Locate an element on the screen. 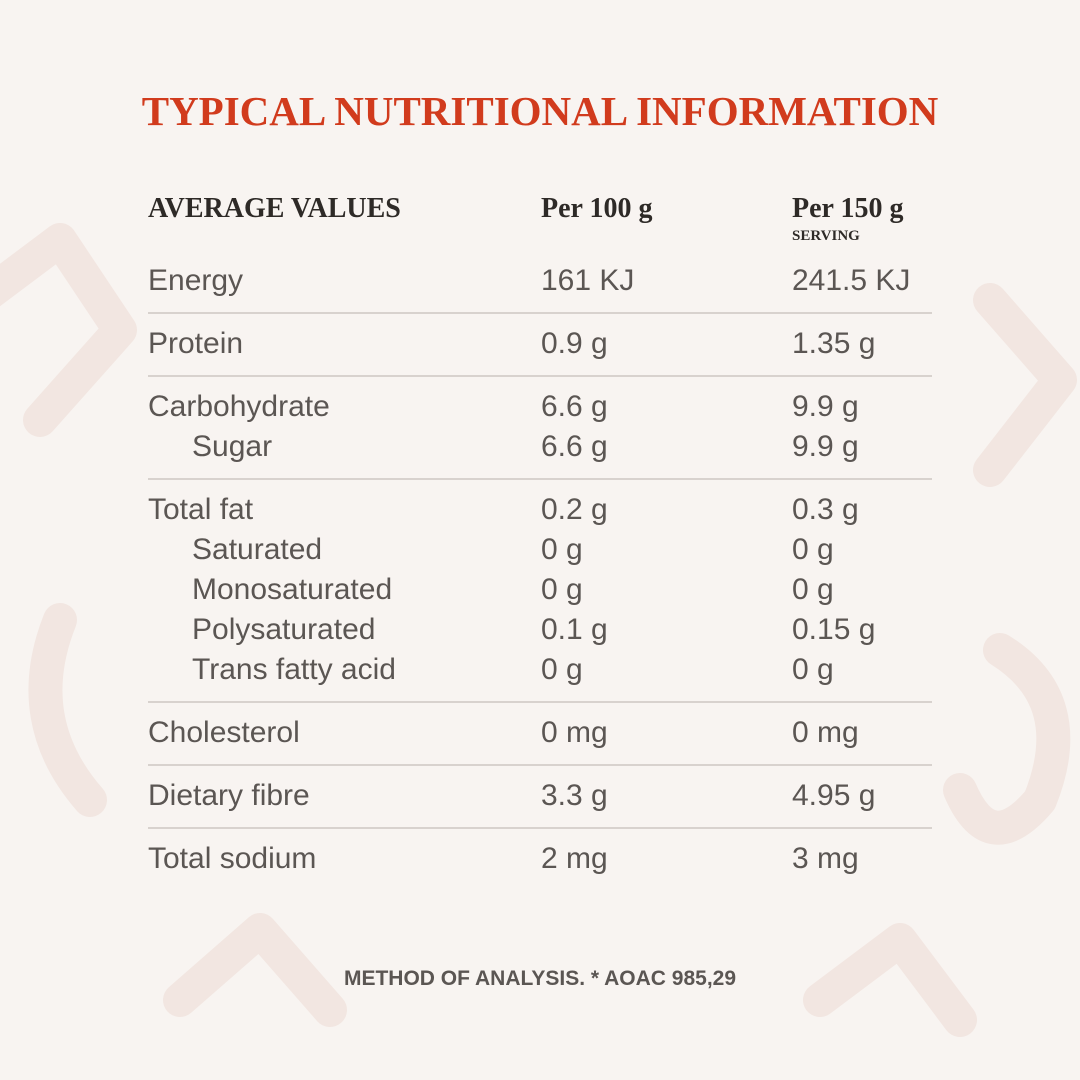 The height and width of the screenshot is (1080, 1080). row-label: Total sodium is located at coordinates (232, 858).